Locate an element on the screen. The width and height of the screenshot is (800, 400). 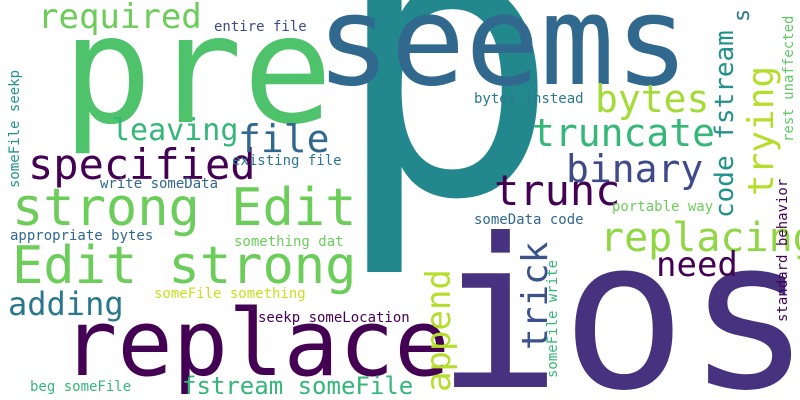
word-seems: seems is located at coordinates (503, 57).